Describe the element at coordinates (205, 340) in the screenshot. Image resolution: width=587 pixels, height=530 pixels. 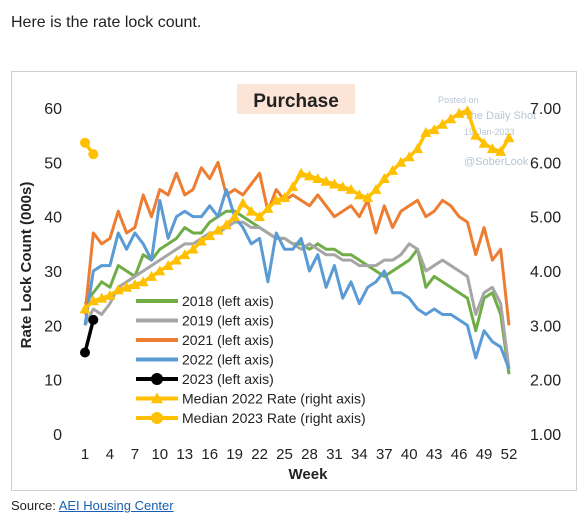
I see `legend-item: 2021 (left axis)` at that location.